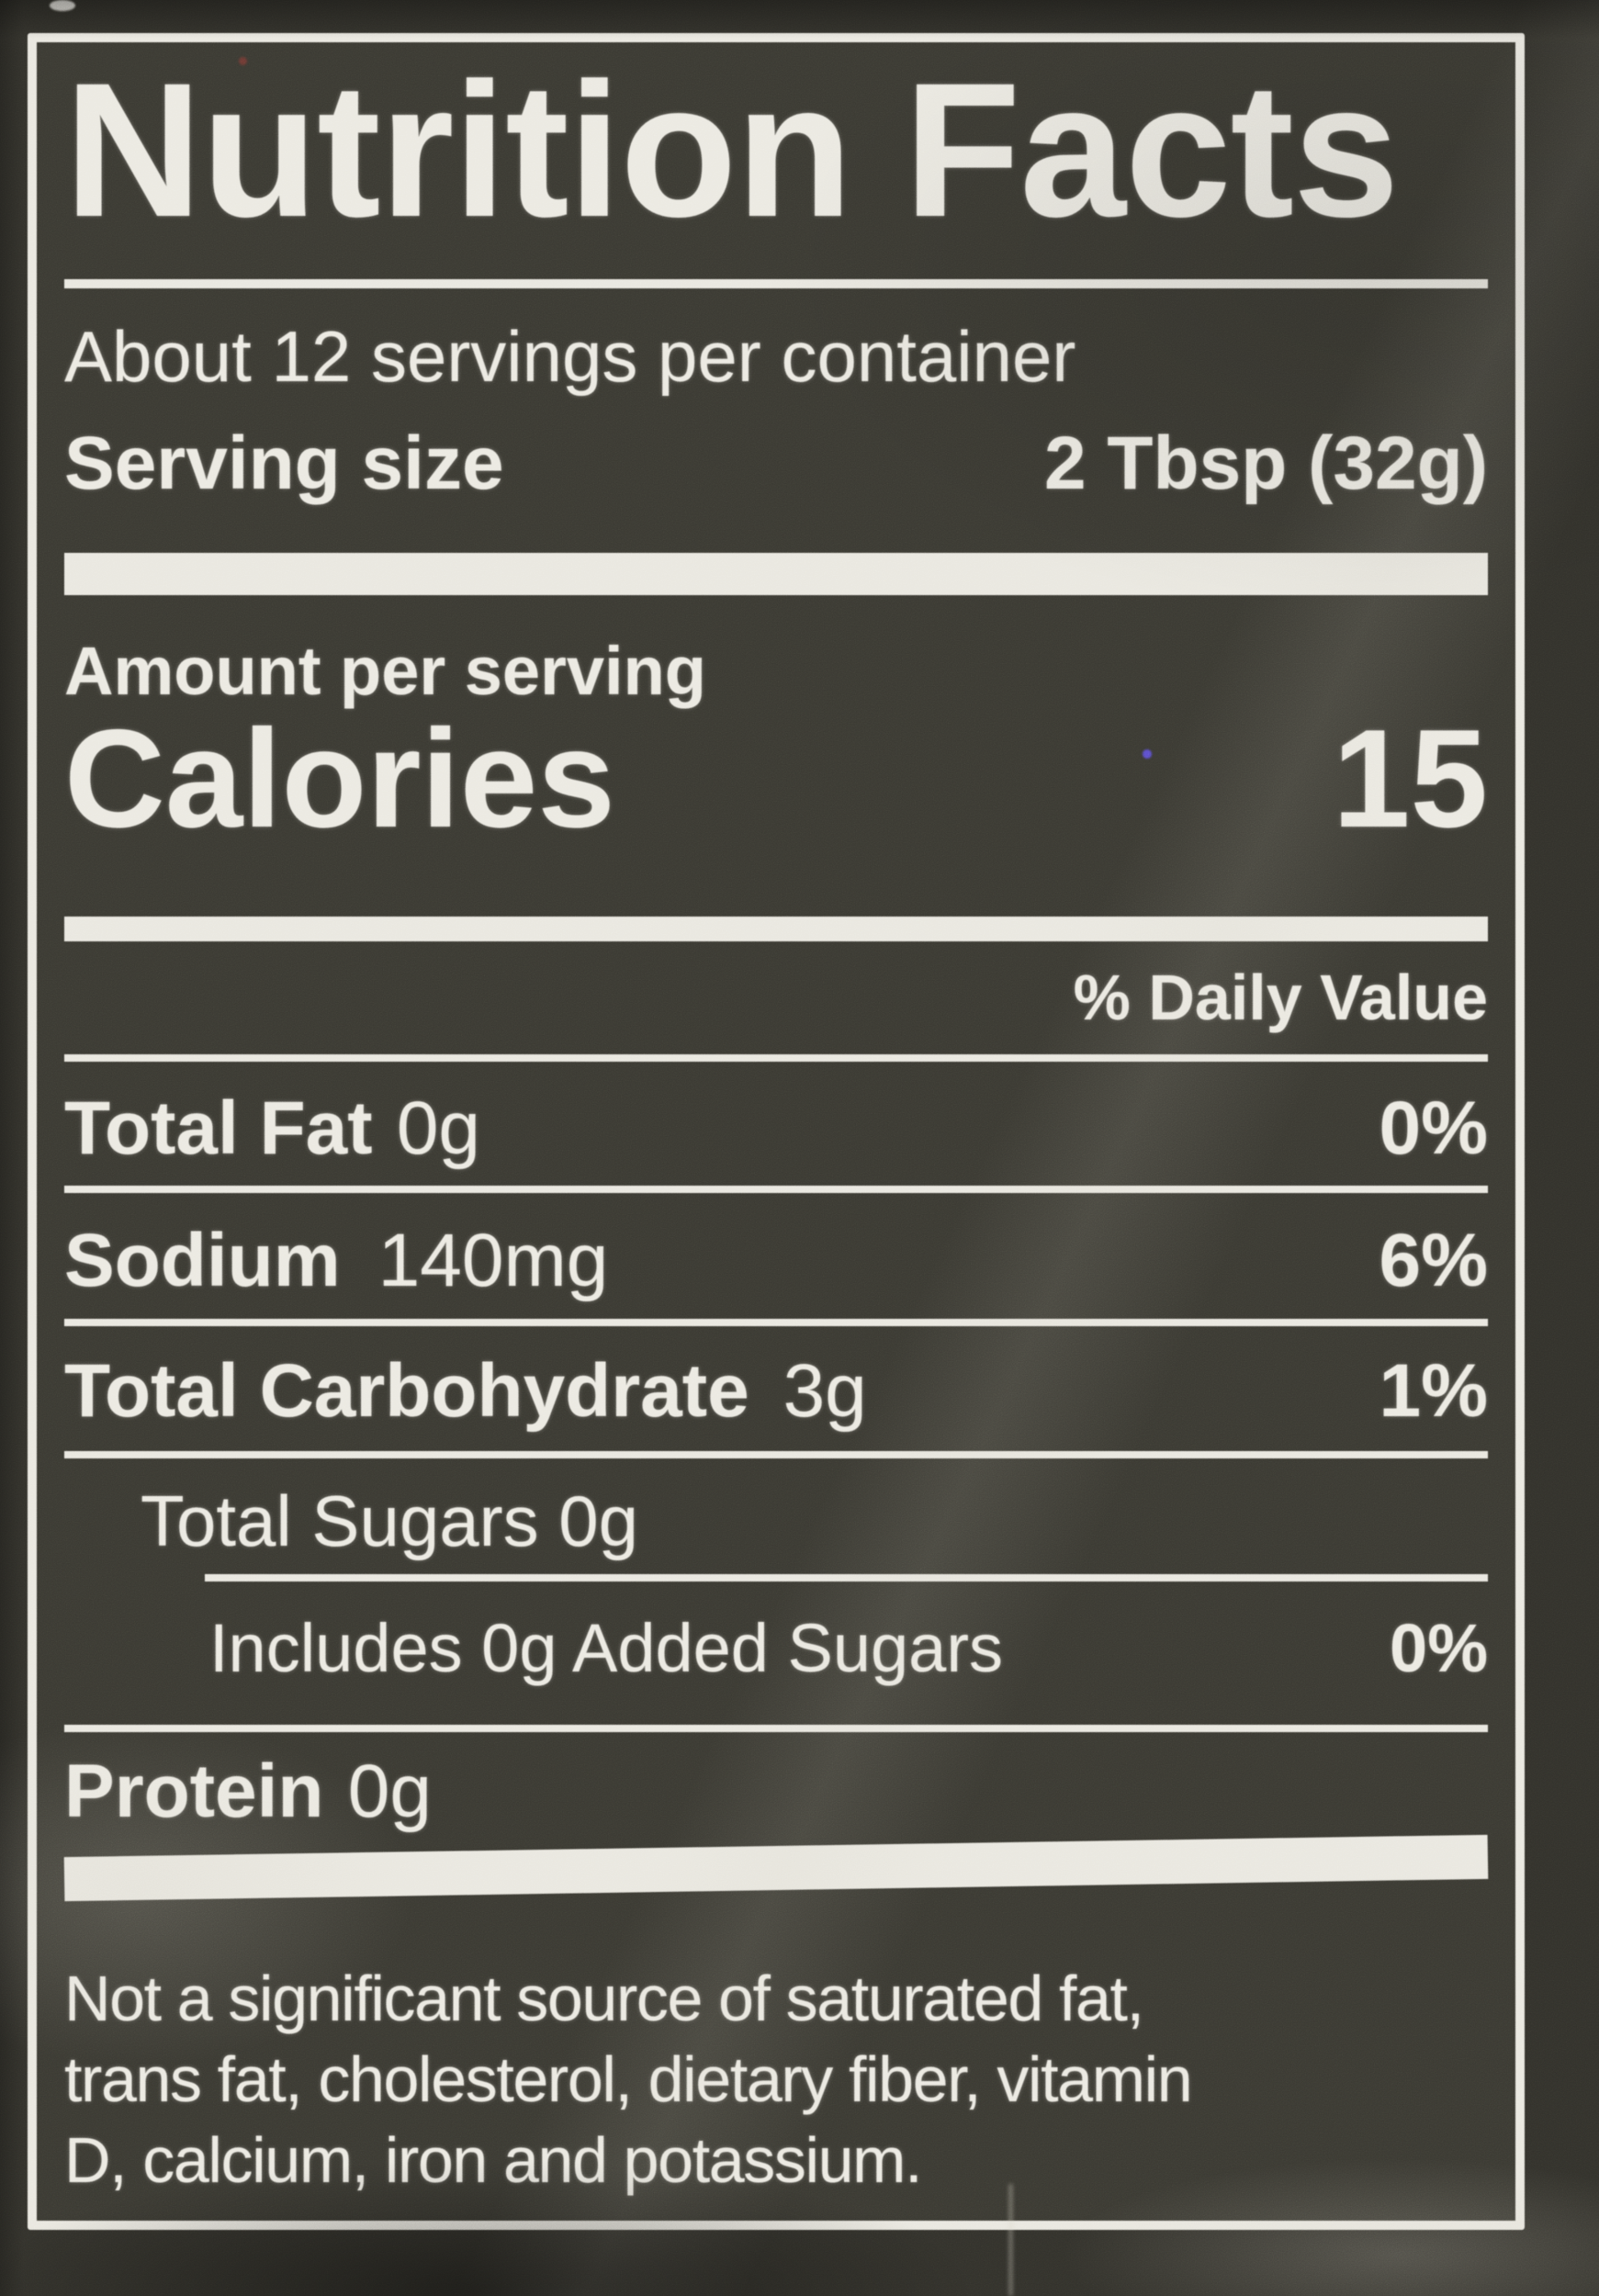  I want to click on nutrient-name: Sodium, so click(202, 1260).